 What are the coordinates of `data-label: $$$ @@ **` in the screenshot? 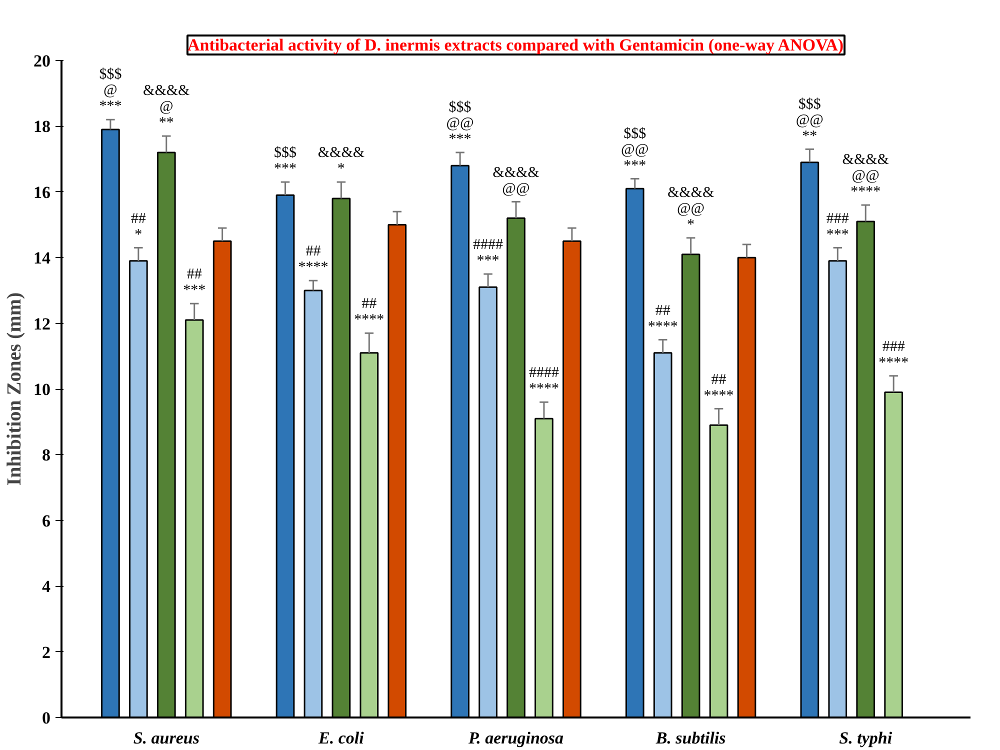 It's located at (810, 120).